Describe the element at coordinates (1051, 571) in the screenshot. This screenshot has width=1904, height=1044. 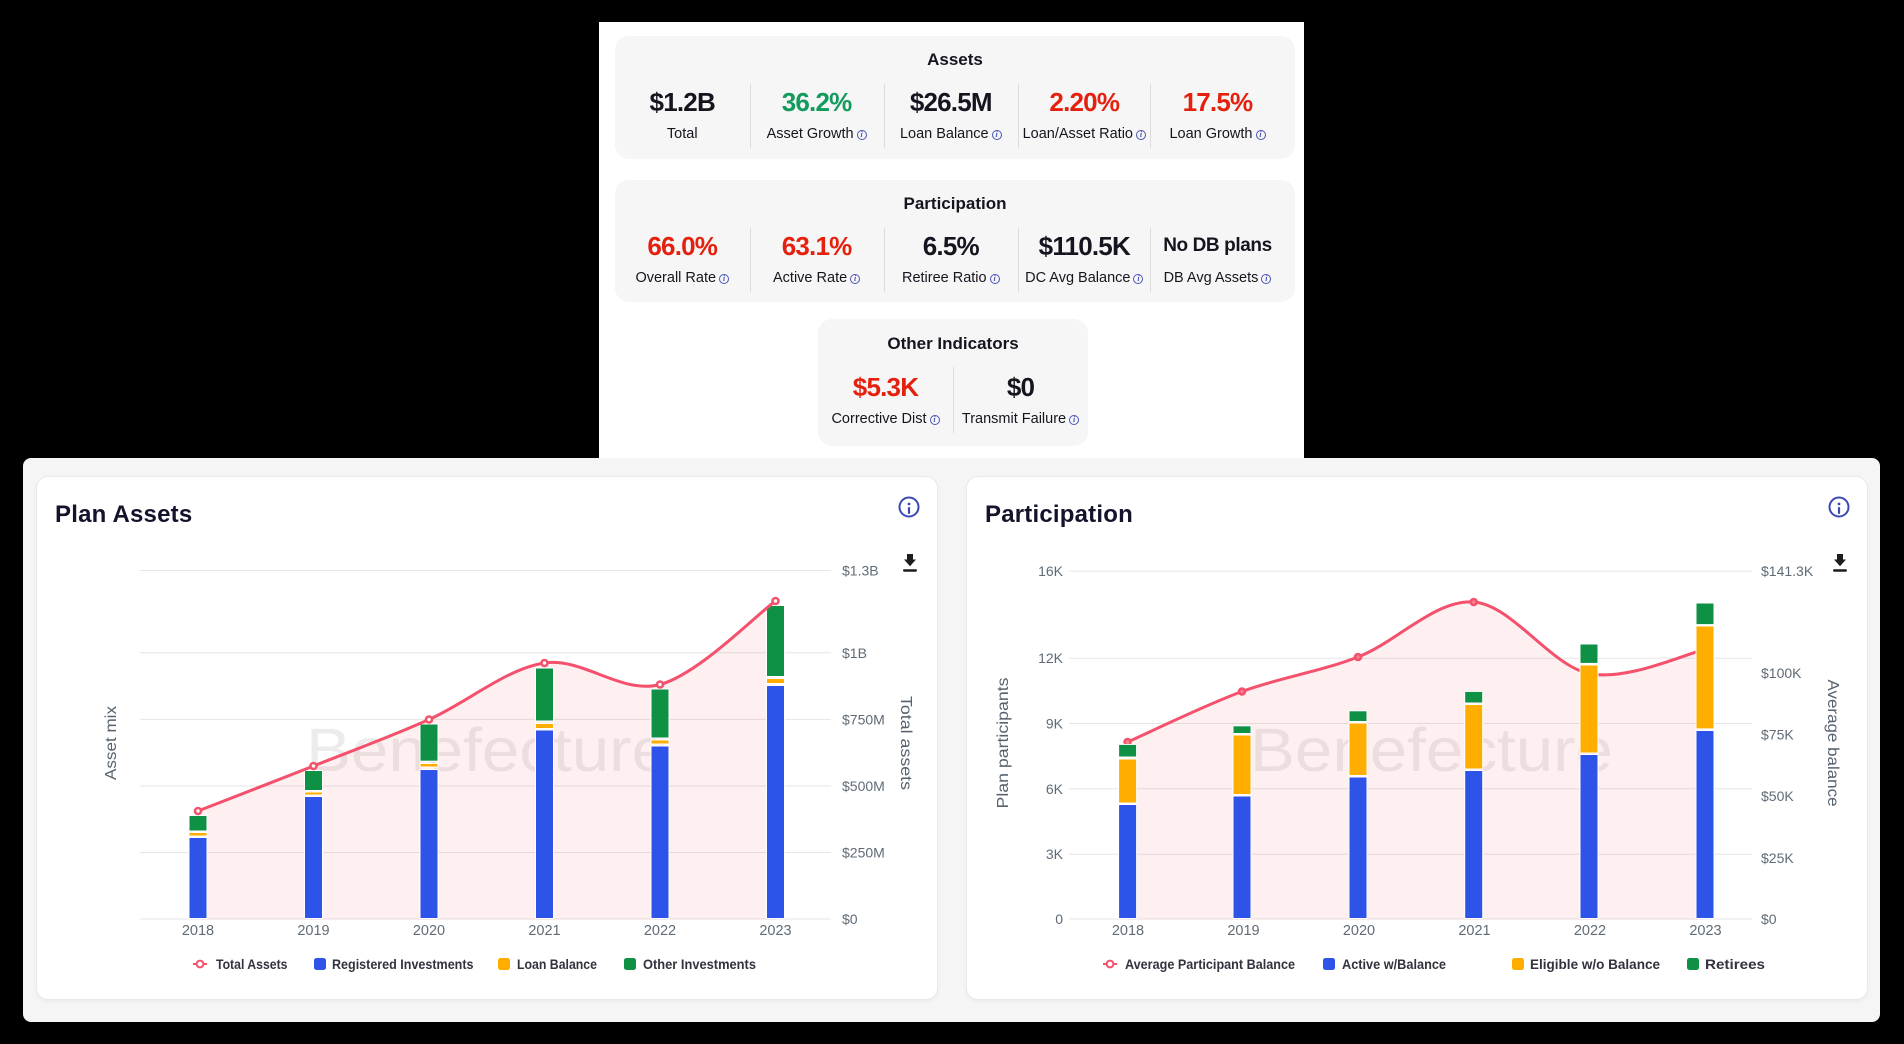
I see `svg-text: 16K` at that location.